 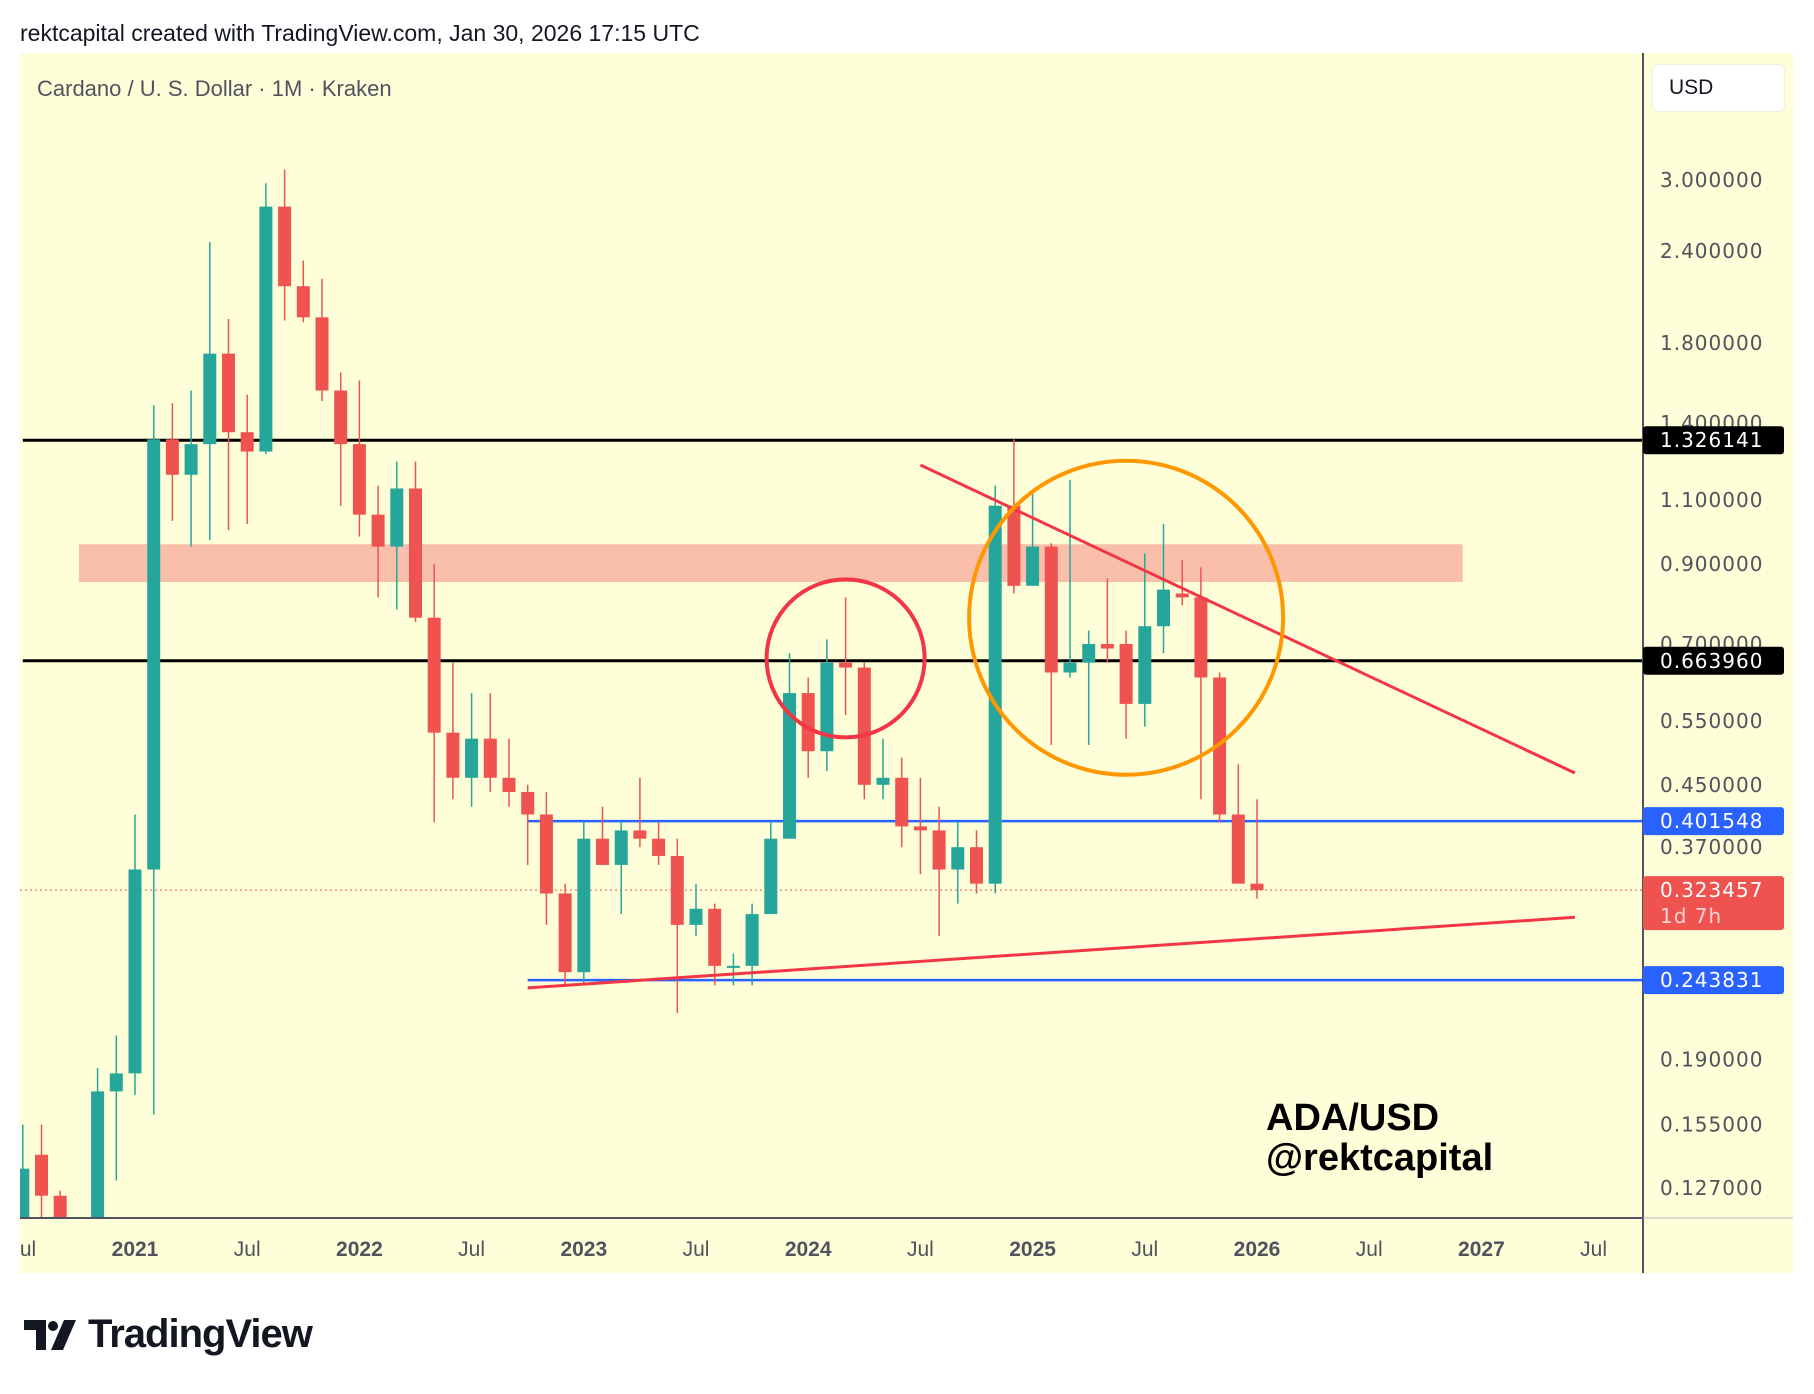 What do you see at coordinates (1711, 251) in the screenshot?
I see `price-tick-label: 2.400000` at bounding box center [1711, 251].